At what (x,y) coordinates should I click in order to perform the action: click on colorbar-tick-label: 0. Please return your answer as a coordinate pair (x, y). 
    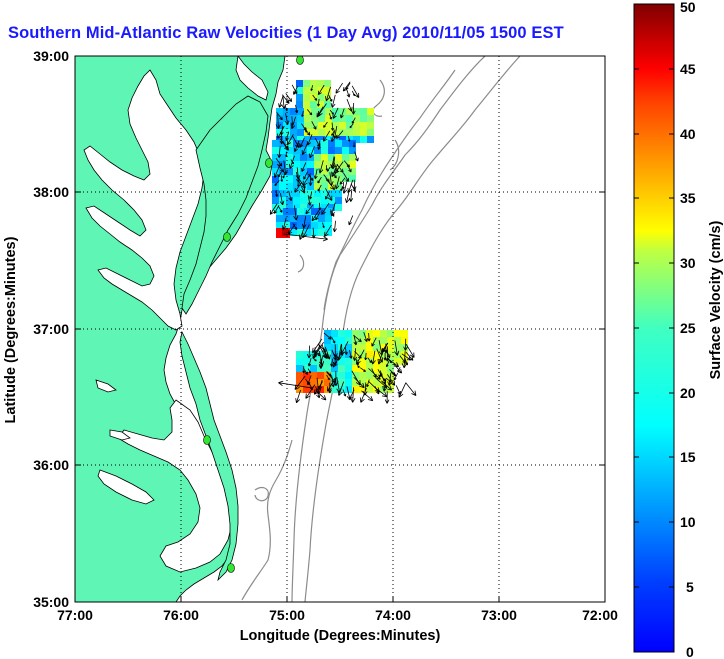
    Looking at the image, I should click on (690, 651).